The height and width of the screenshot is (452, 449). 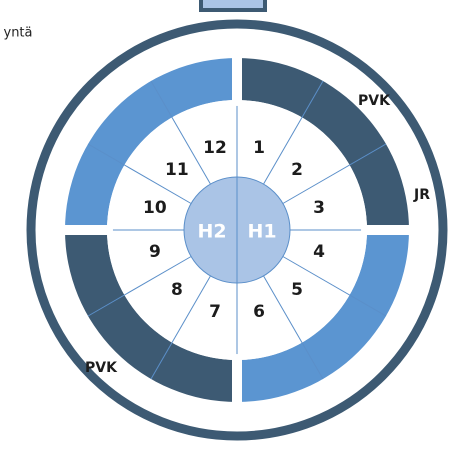 I want to click on hub-right: H1, so click(x=261, y=232).